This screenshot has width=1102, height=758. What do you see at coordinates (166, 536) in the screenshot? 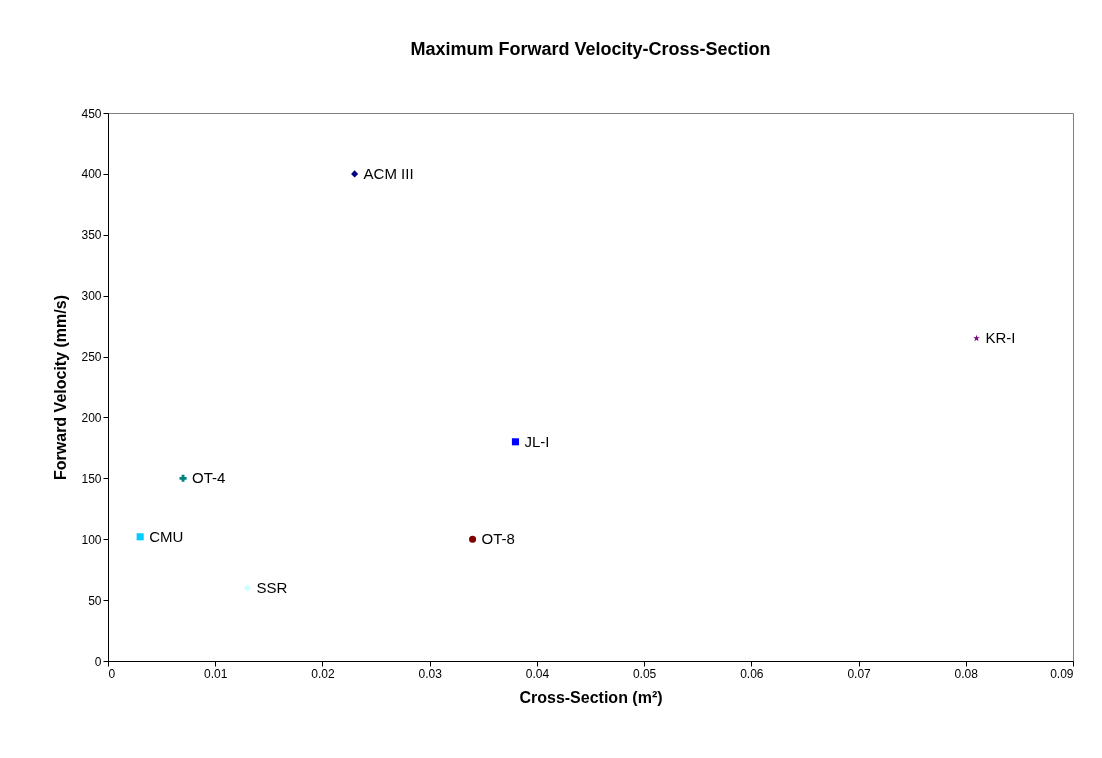
I see `series-label: CMU` at bounding box center [166, 536].